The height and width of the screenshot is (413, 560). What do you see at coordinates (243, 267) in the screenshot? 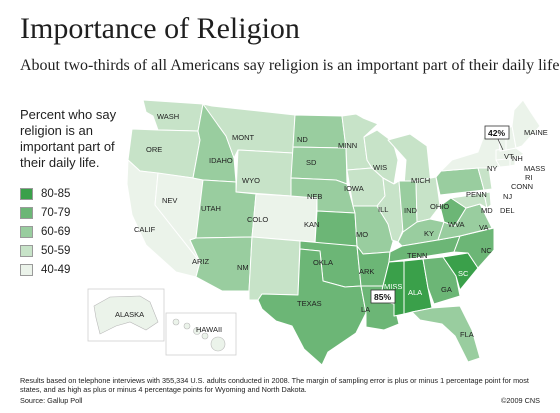
I see `state-label: NM` at bounding box center [243, 267].